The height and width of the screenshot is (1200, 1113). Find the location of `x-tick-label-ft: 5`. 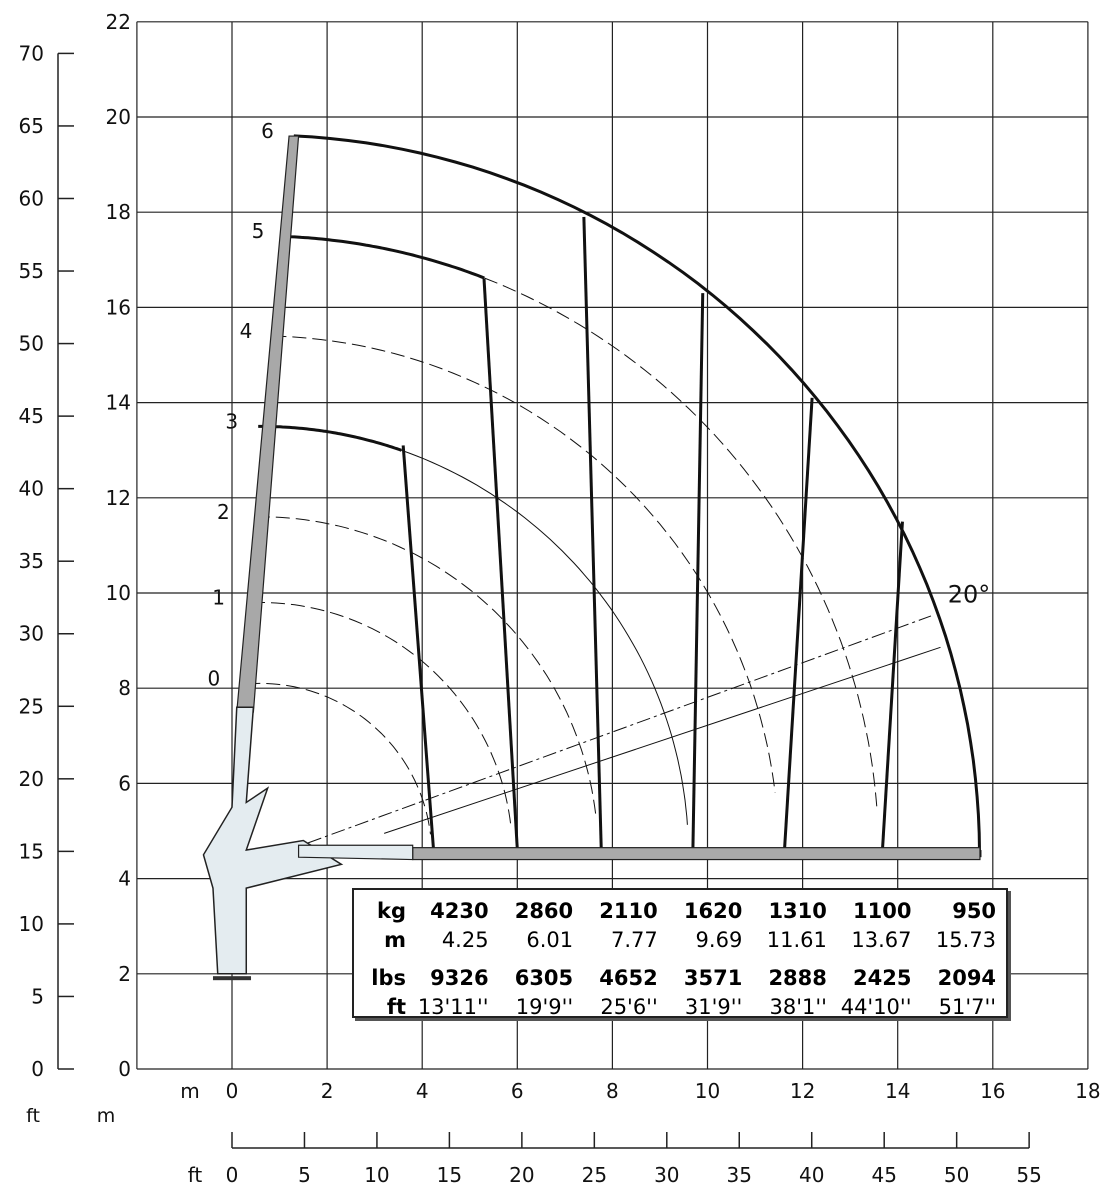

x-tick-label-ft: 5 is located at coordinates (304, 1175).